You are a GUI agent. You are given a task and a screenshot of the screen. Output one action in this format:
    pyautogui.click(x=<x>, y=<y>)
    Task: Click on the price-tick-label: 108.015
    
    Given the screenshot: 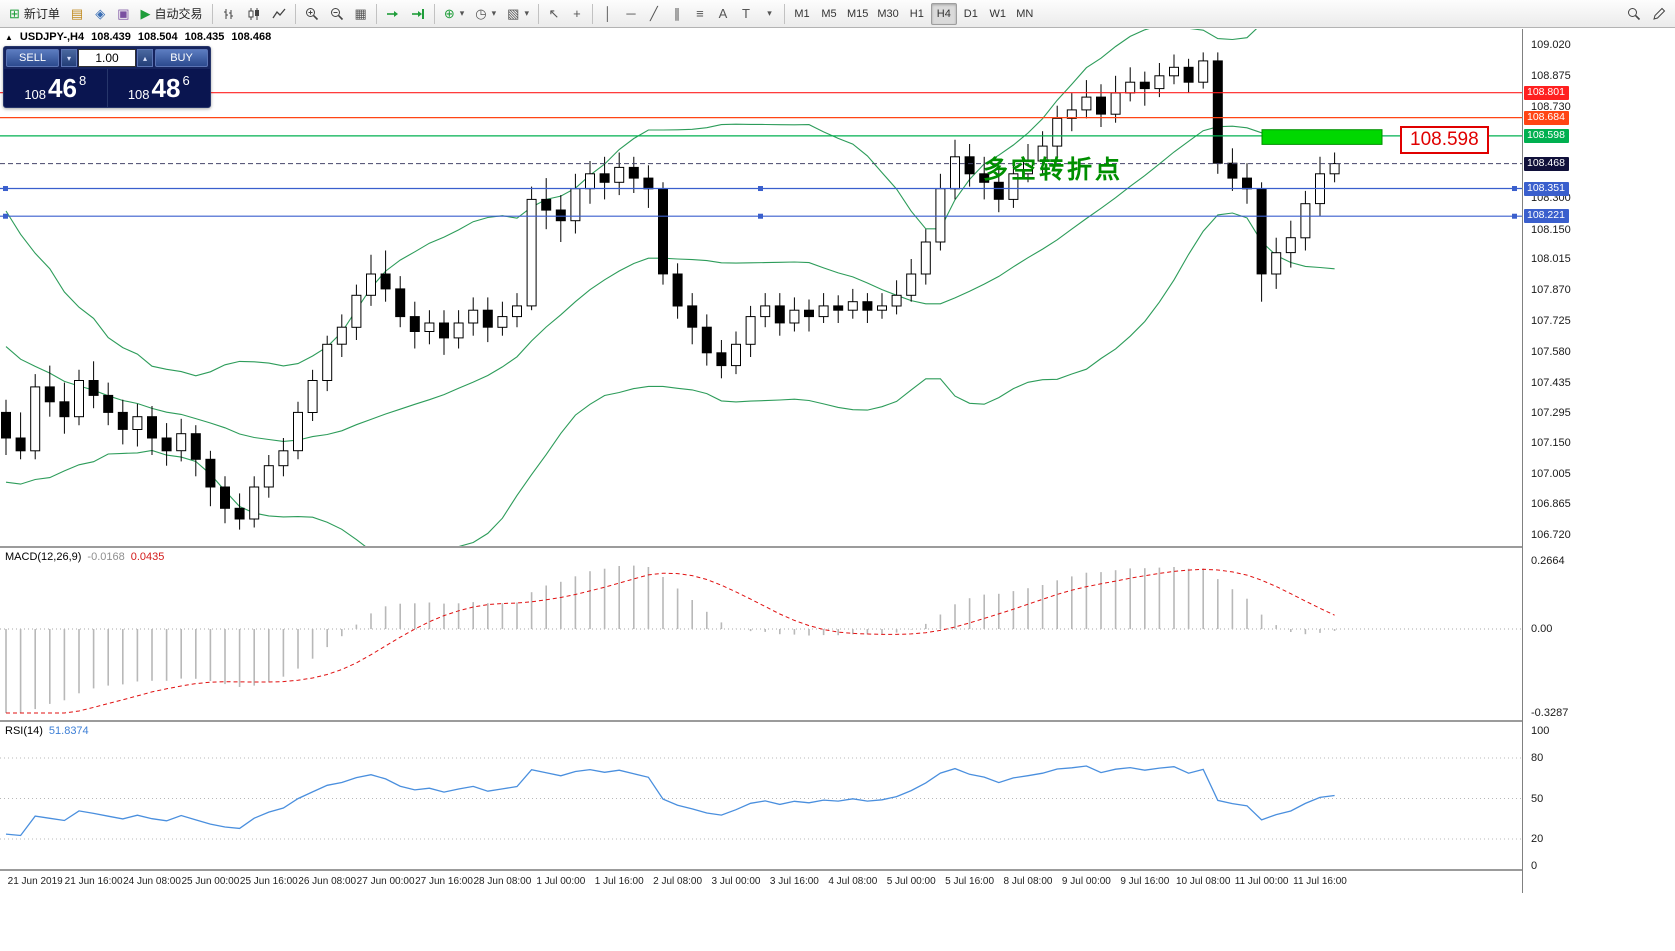 What is the action you would take?
    pyautogui.click(x=1551, y=259)
    